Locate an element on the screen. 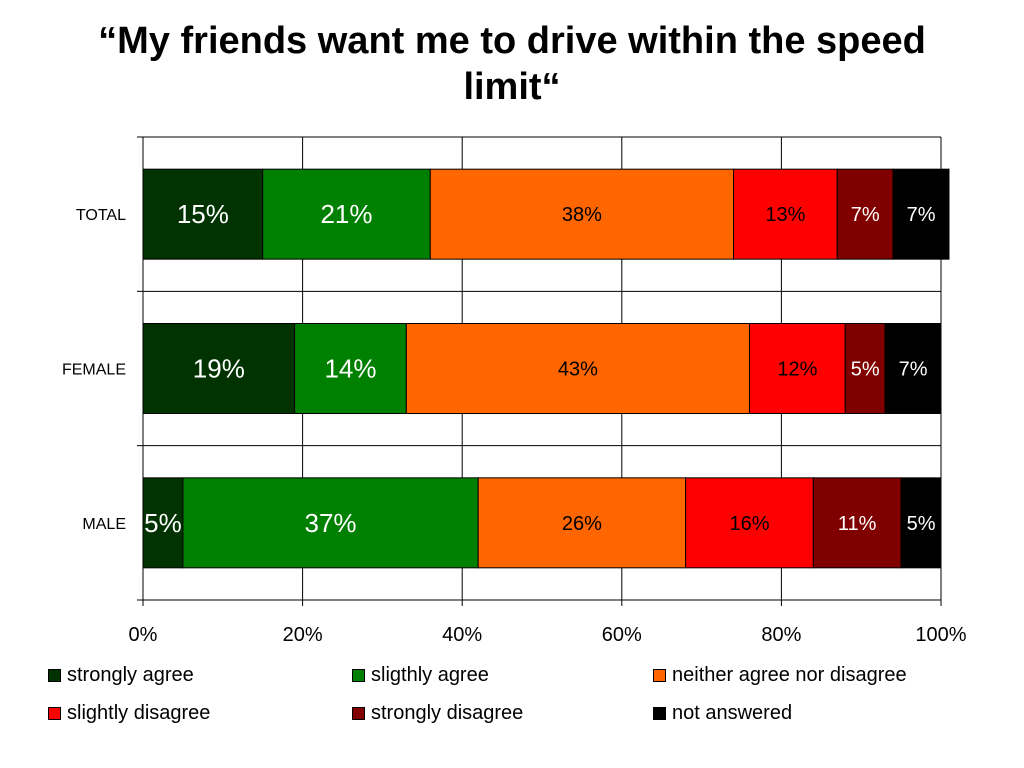 The width and height of the screenshot is (1024, 768). x-tick-label: 60% is located at coordinates (622, 635).